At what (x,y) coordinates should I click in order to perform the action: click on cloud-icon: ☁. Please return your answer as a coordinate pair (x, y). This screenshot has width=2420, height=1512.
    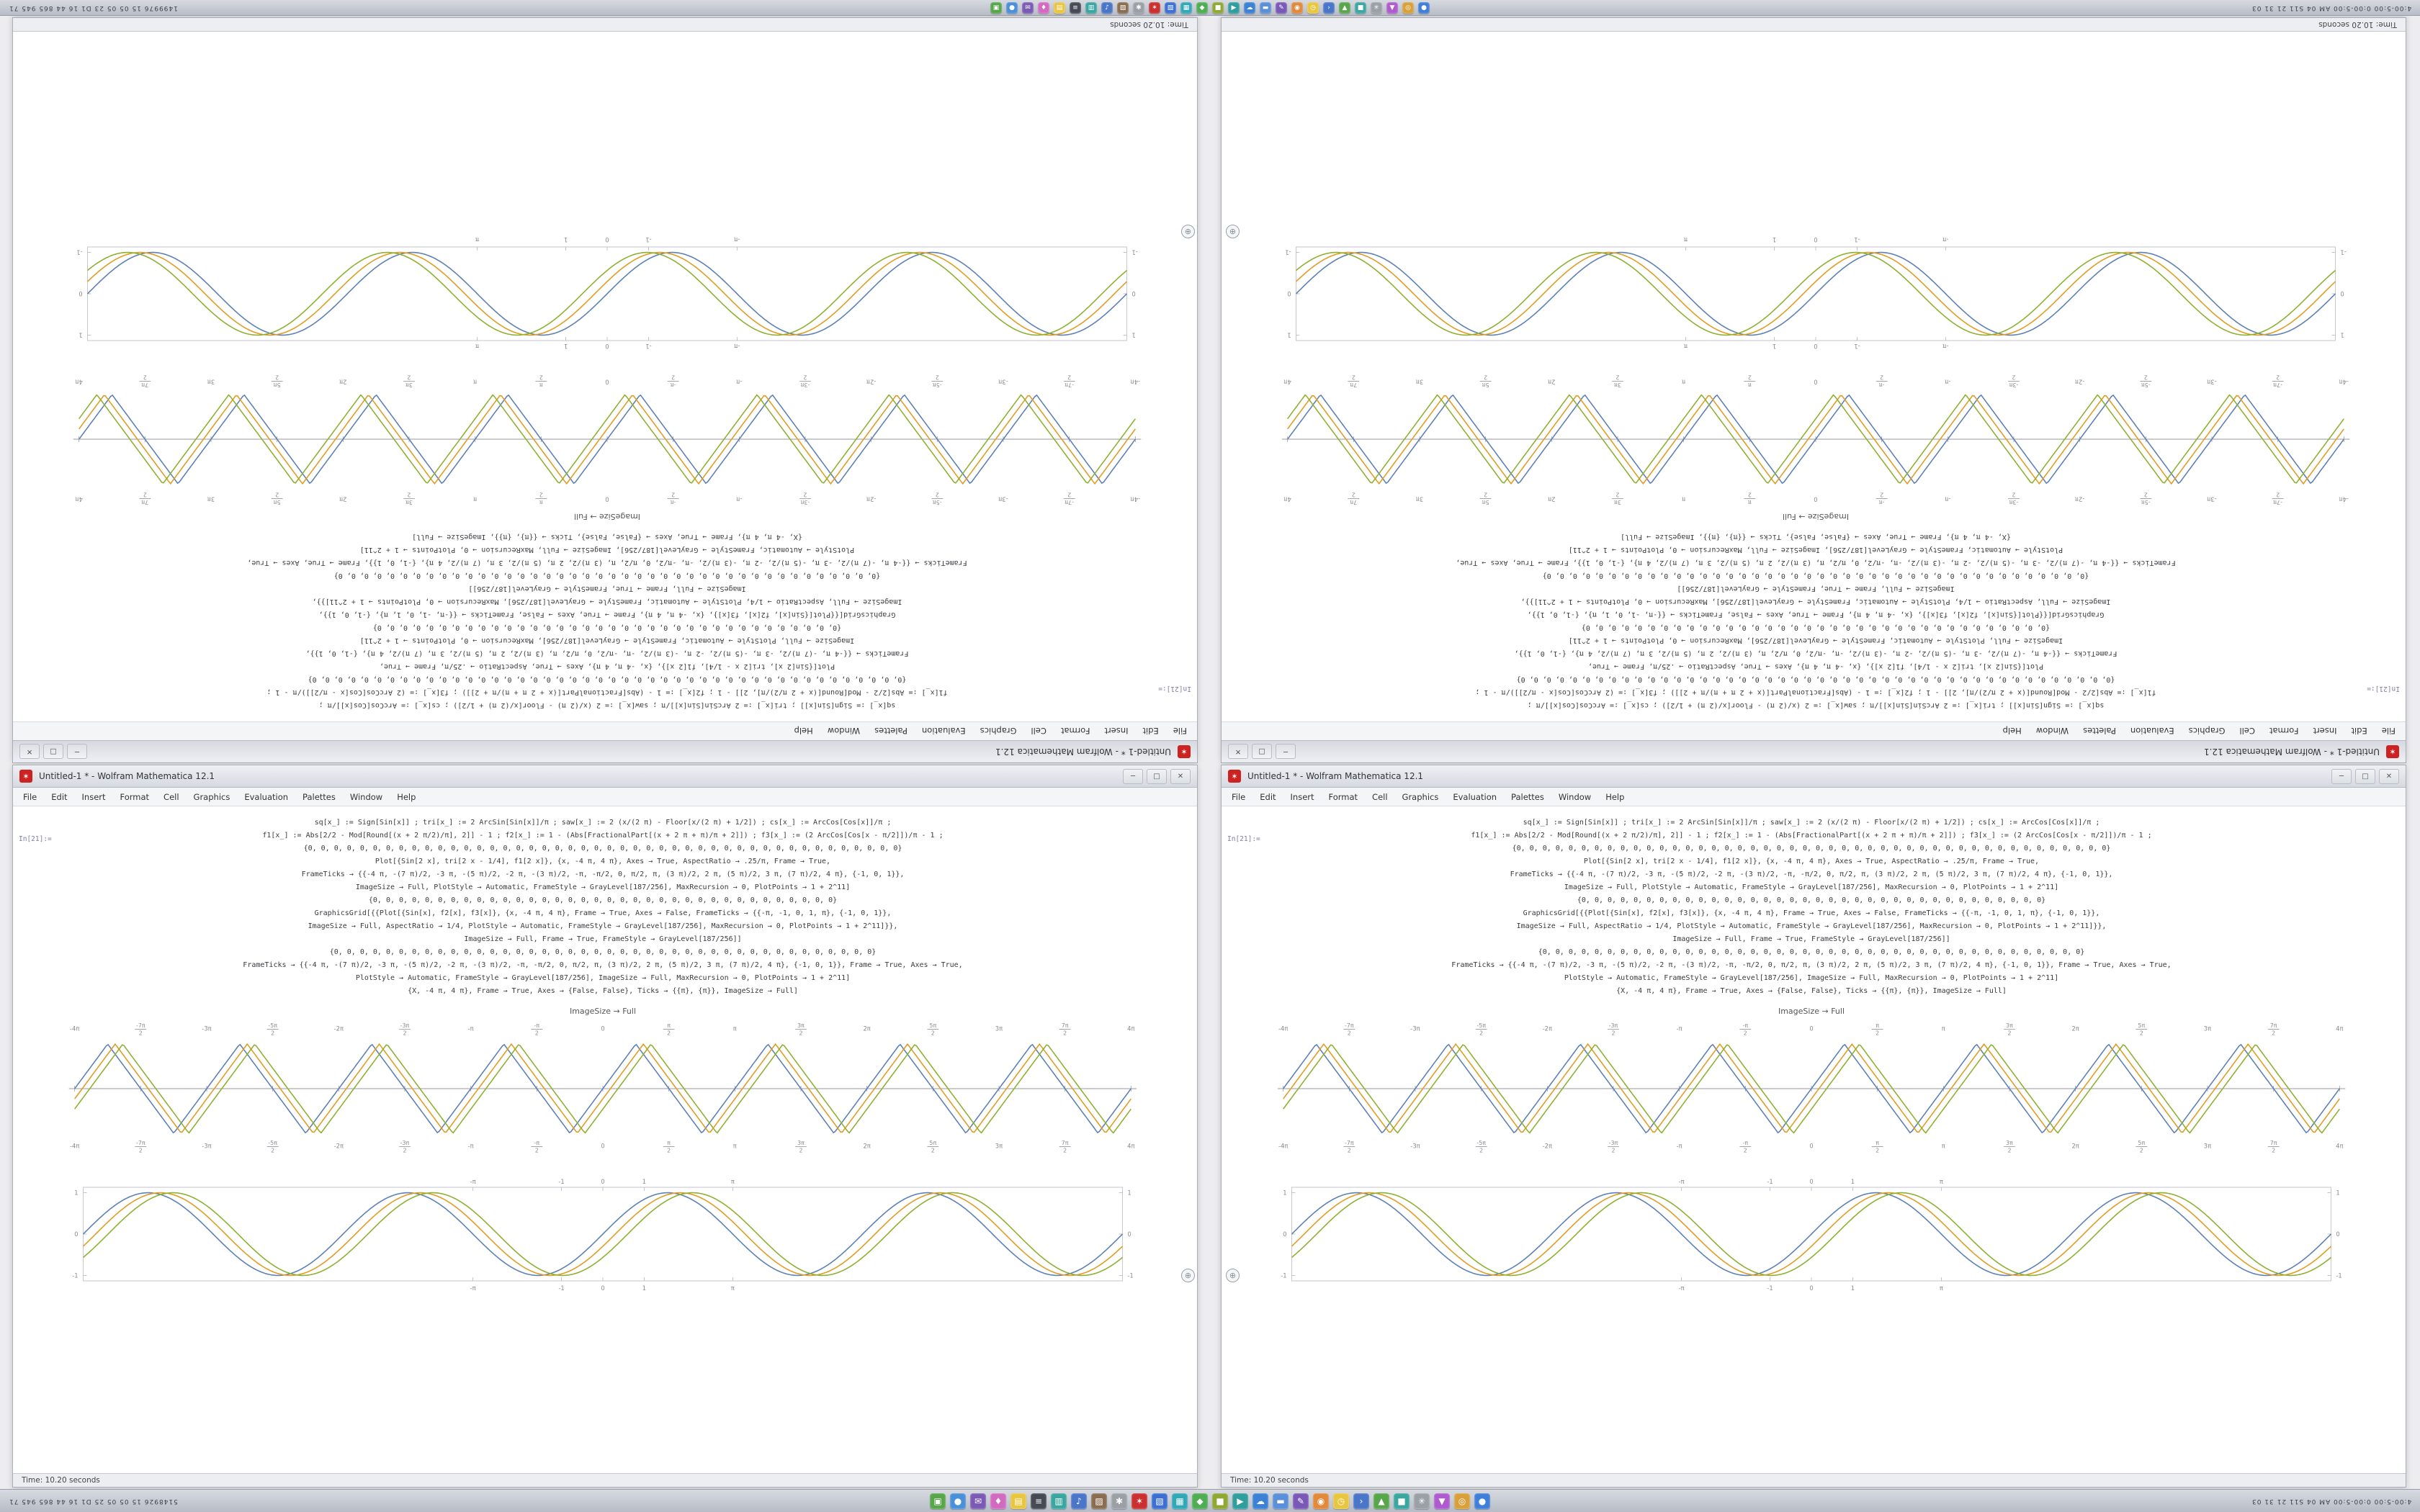
    Looking at the image, I should click on (1249, 7).